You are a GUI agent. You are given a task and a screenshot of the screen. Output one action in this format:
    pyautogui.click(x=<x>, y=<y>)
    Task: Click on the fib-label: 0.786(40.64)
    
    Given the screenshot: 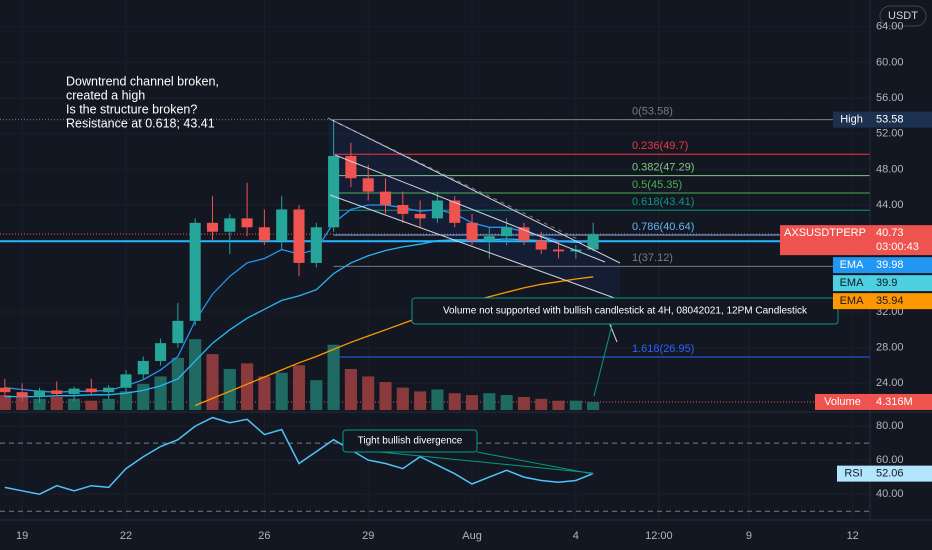 What is the action you would take?
    pyautogui.click(x=663, y=227)
    